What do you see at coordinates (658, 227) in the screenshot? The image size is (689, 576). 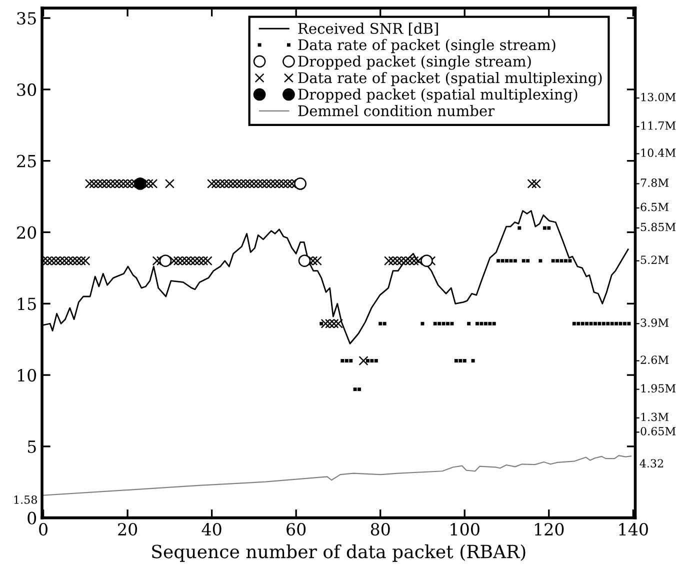 I see `ref-line-label: 5.85M` at bounding box center [658, 227].